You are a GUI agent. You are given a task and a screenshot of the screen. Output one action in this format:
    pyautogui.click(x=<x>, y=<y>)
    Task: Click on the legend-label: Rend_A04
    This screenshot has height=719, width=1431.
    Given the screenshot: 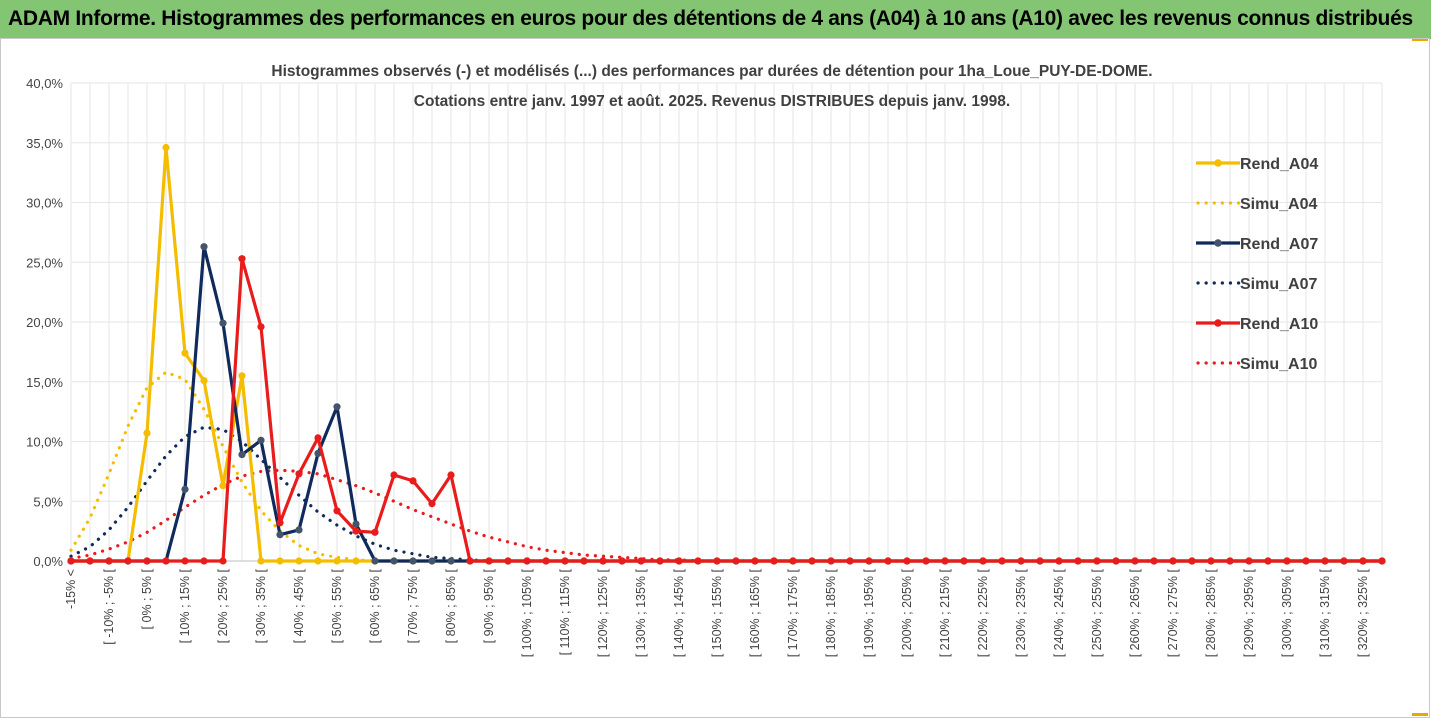 What is the action you would take?
    pyautogui.click(x=1279, y=164)
    